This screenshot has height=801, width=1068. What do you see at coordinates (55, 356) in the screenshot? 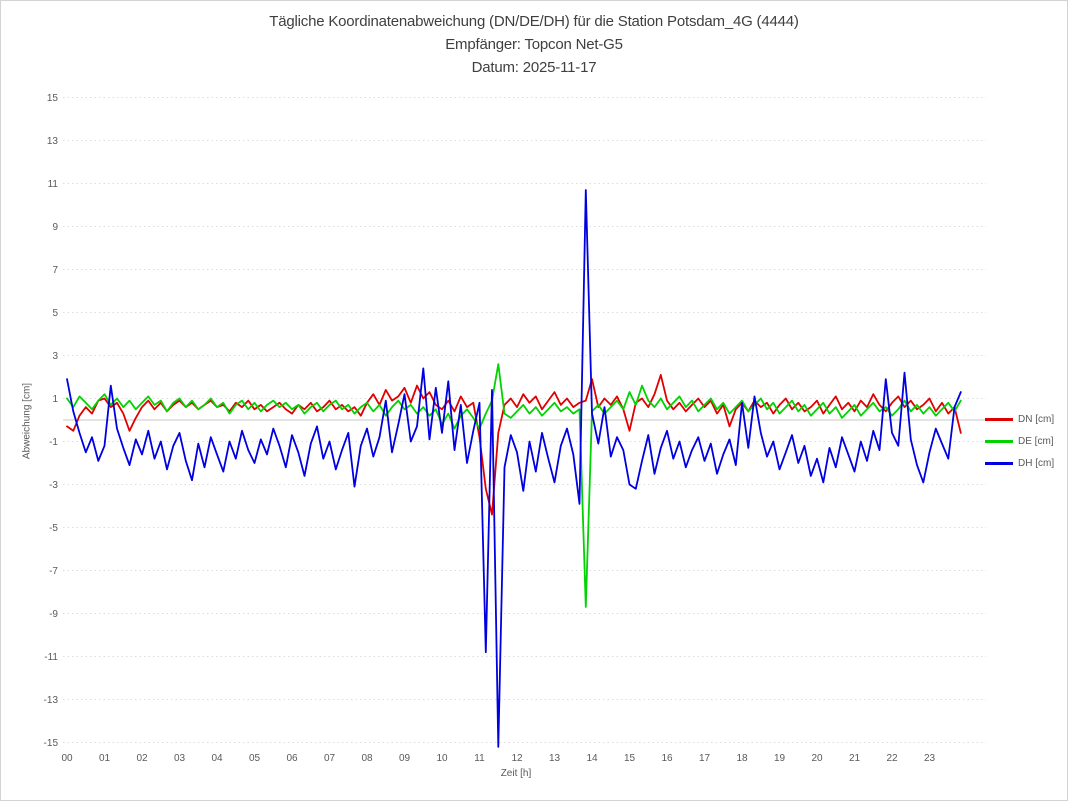
I see `y-tick-label: 3` at bounding box center [55, 356].